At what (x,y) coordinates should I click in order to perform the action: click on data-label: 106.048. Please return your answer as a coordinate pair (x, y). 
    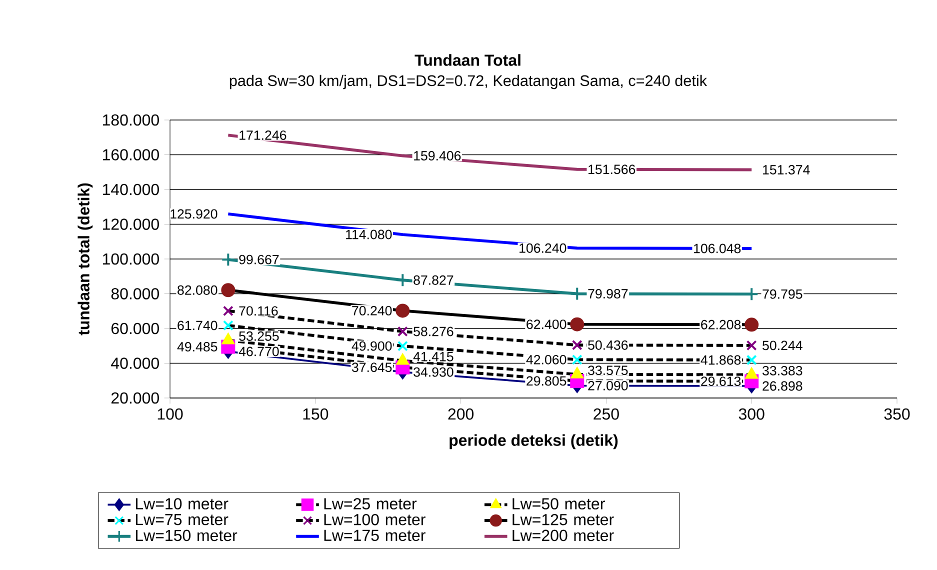
    Looking at the image, I should click on (717, 249).